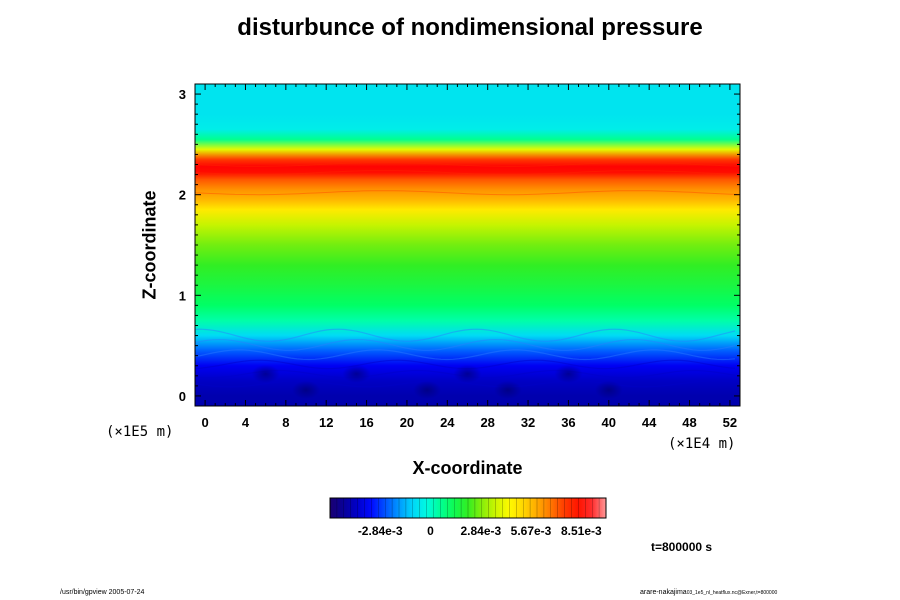 Image resolution: width=900 pixels, height=600 pixels. What do you see at coordinates (470, 27) in the screenshot?
I see `chart-title: disturbunce of nondimensional pressure` at bounding box center [470, 27].